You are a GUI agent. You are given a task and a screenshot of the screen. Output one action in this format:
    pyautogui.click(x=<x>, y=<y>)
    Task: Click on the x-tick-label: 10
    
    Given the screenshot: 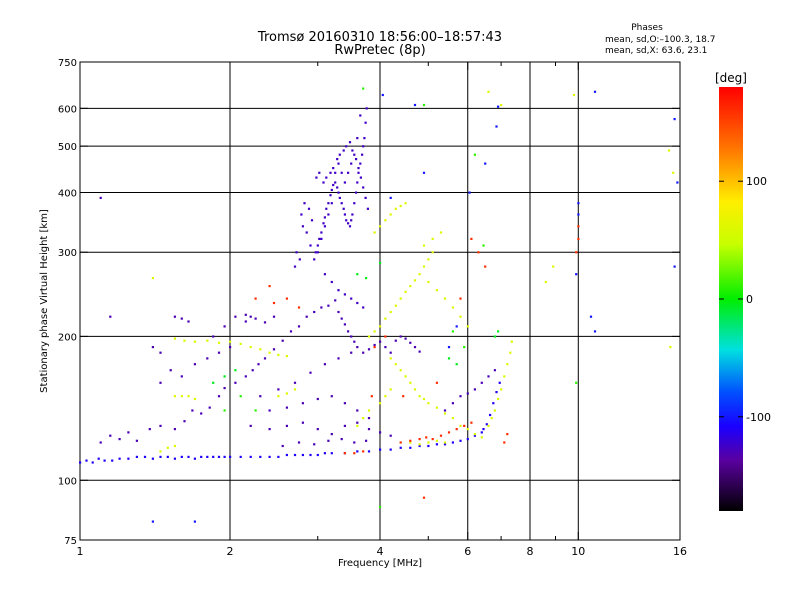 What is the action you would take?
    pyautogui.click(x=578, y=551)
    